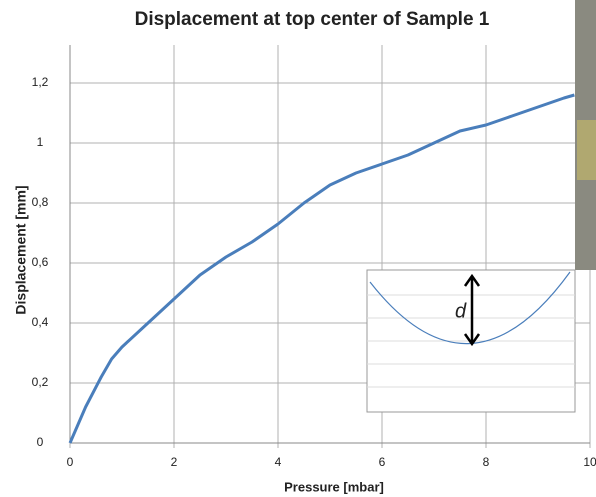 This screenshot has height=497, width=596. I want to click on y-tick-label: 0,2, so click(40, 382).